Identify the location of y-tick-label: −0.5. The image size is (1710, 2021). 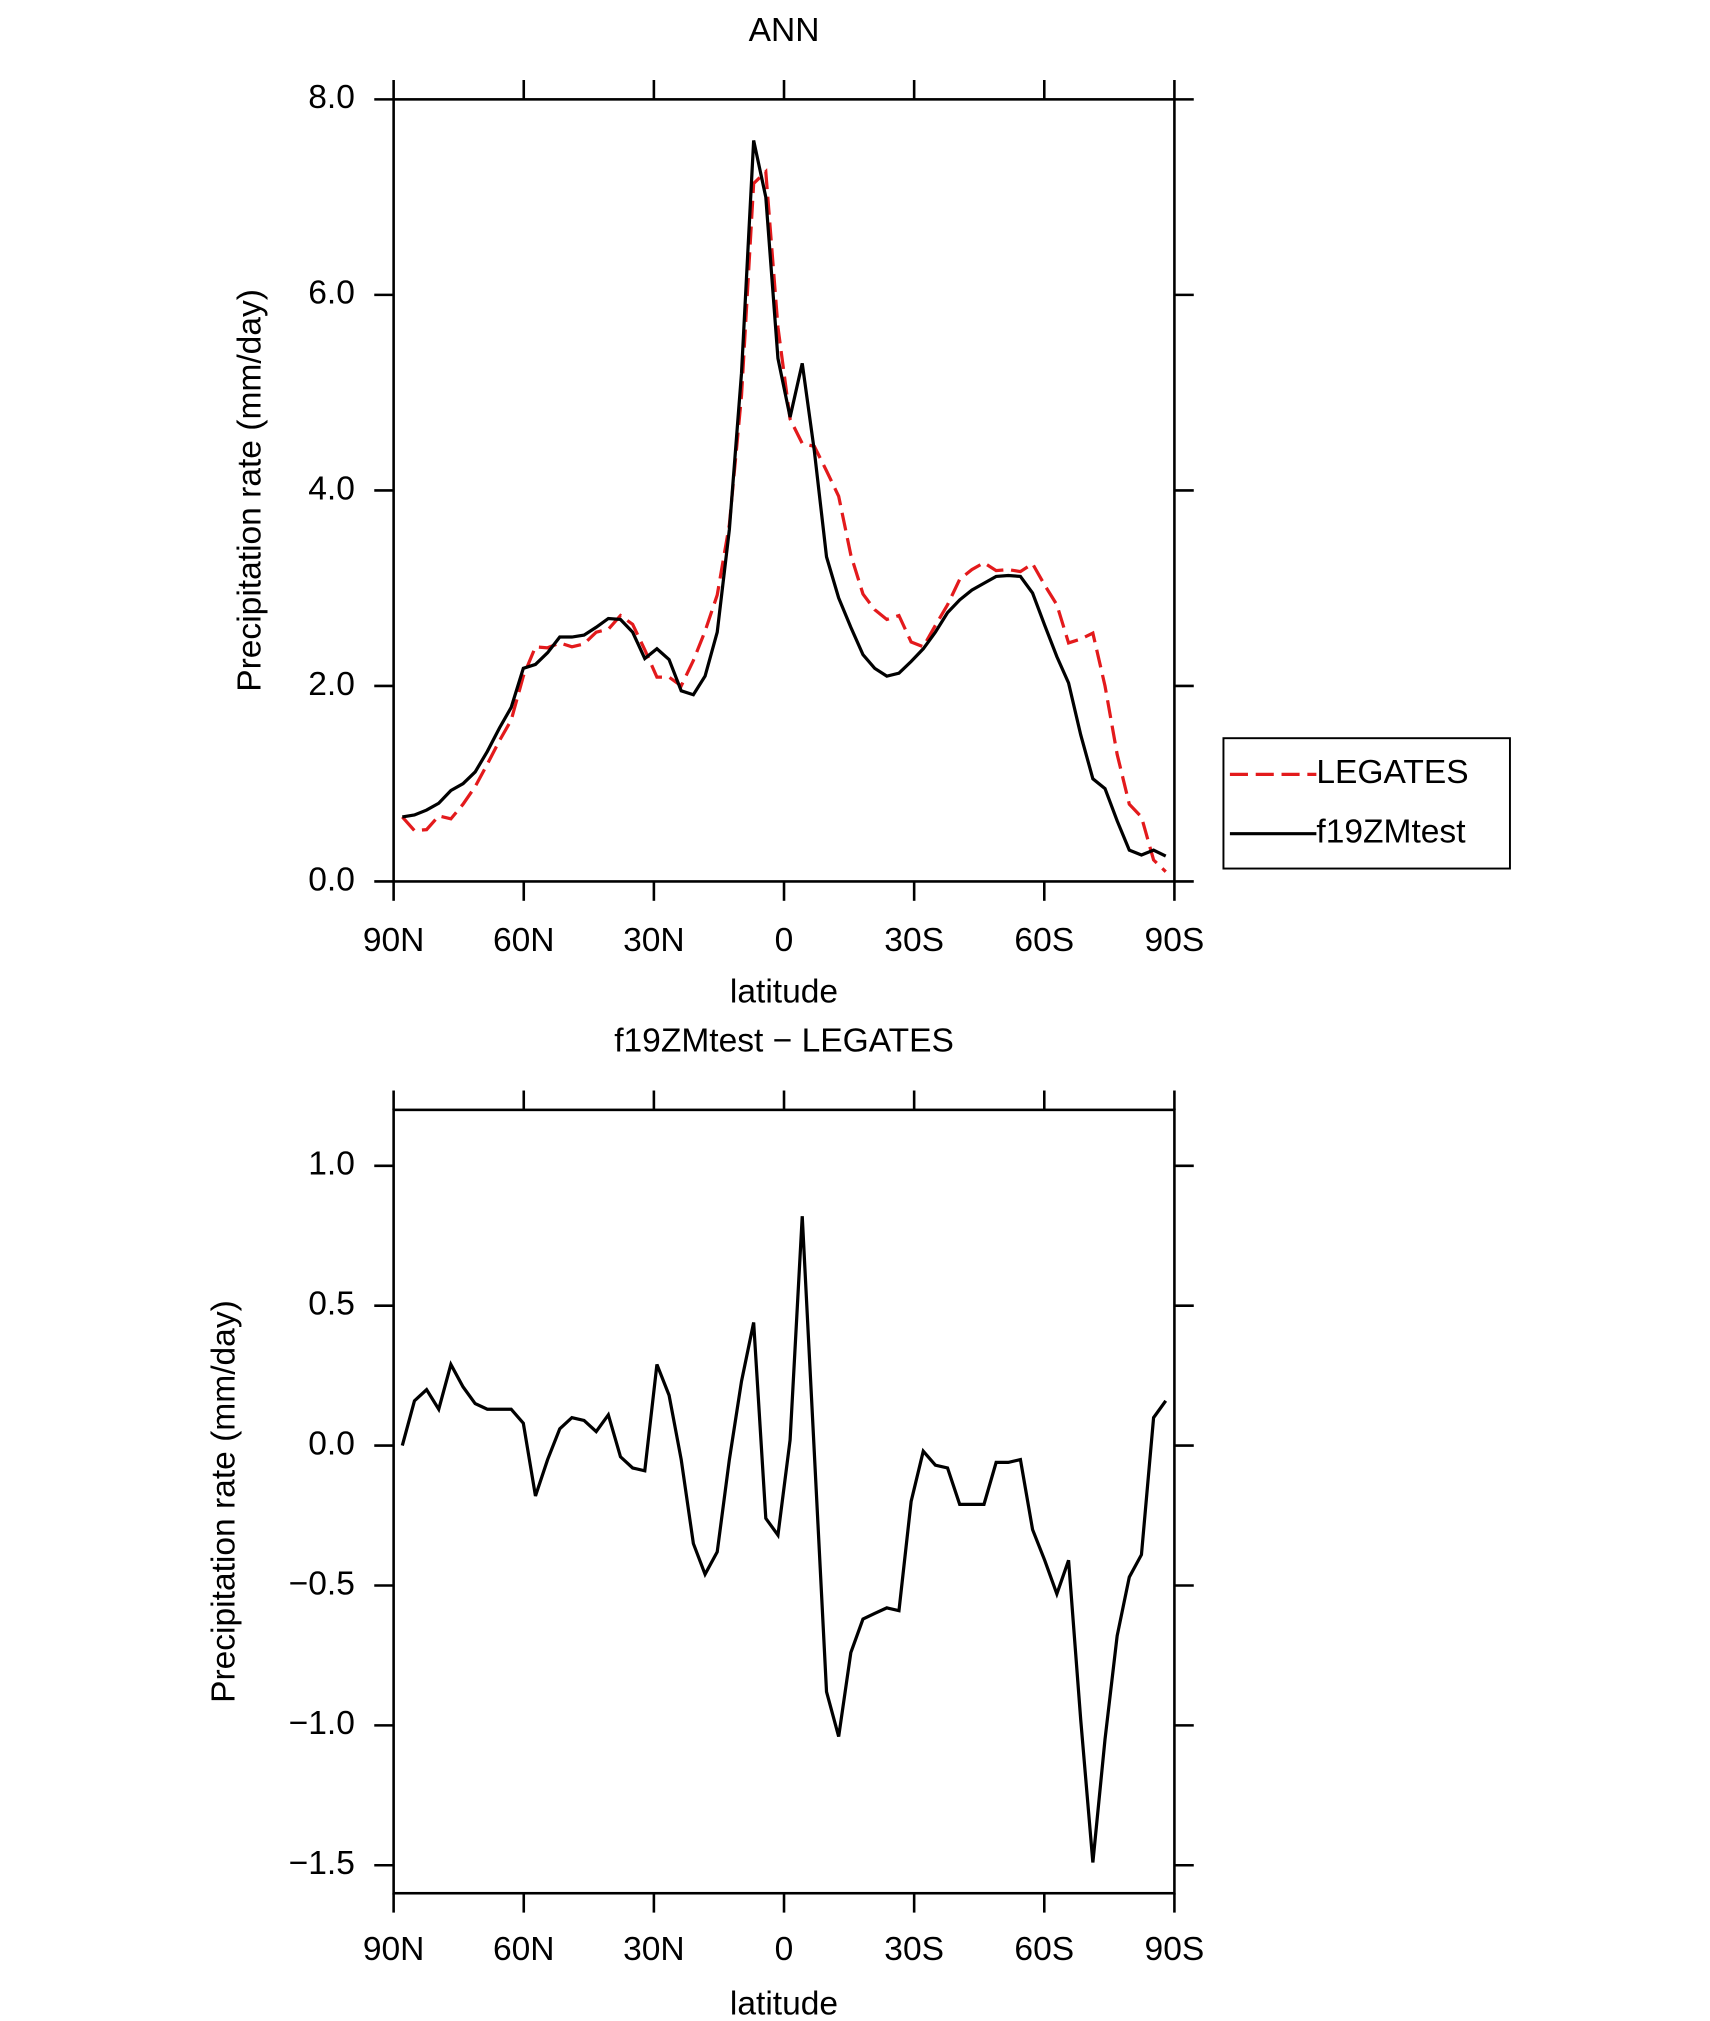
(322, 1583).